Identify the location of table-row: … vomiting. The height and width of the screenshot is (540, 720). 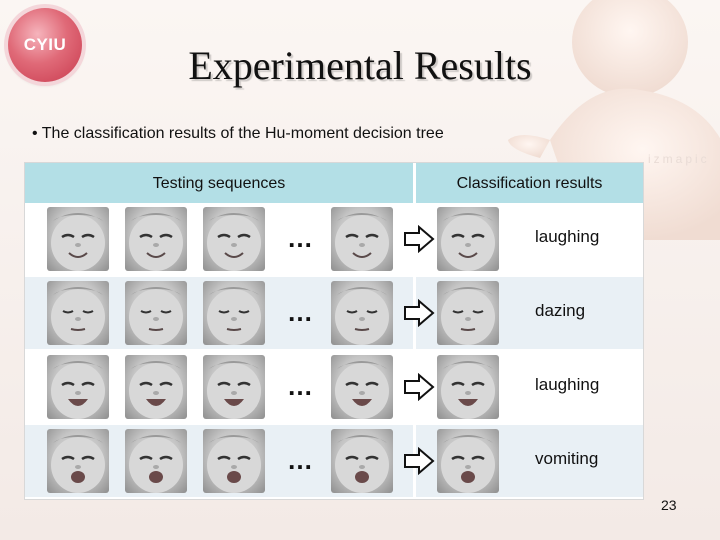
(334, 461).